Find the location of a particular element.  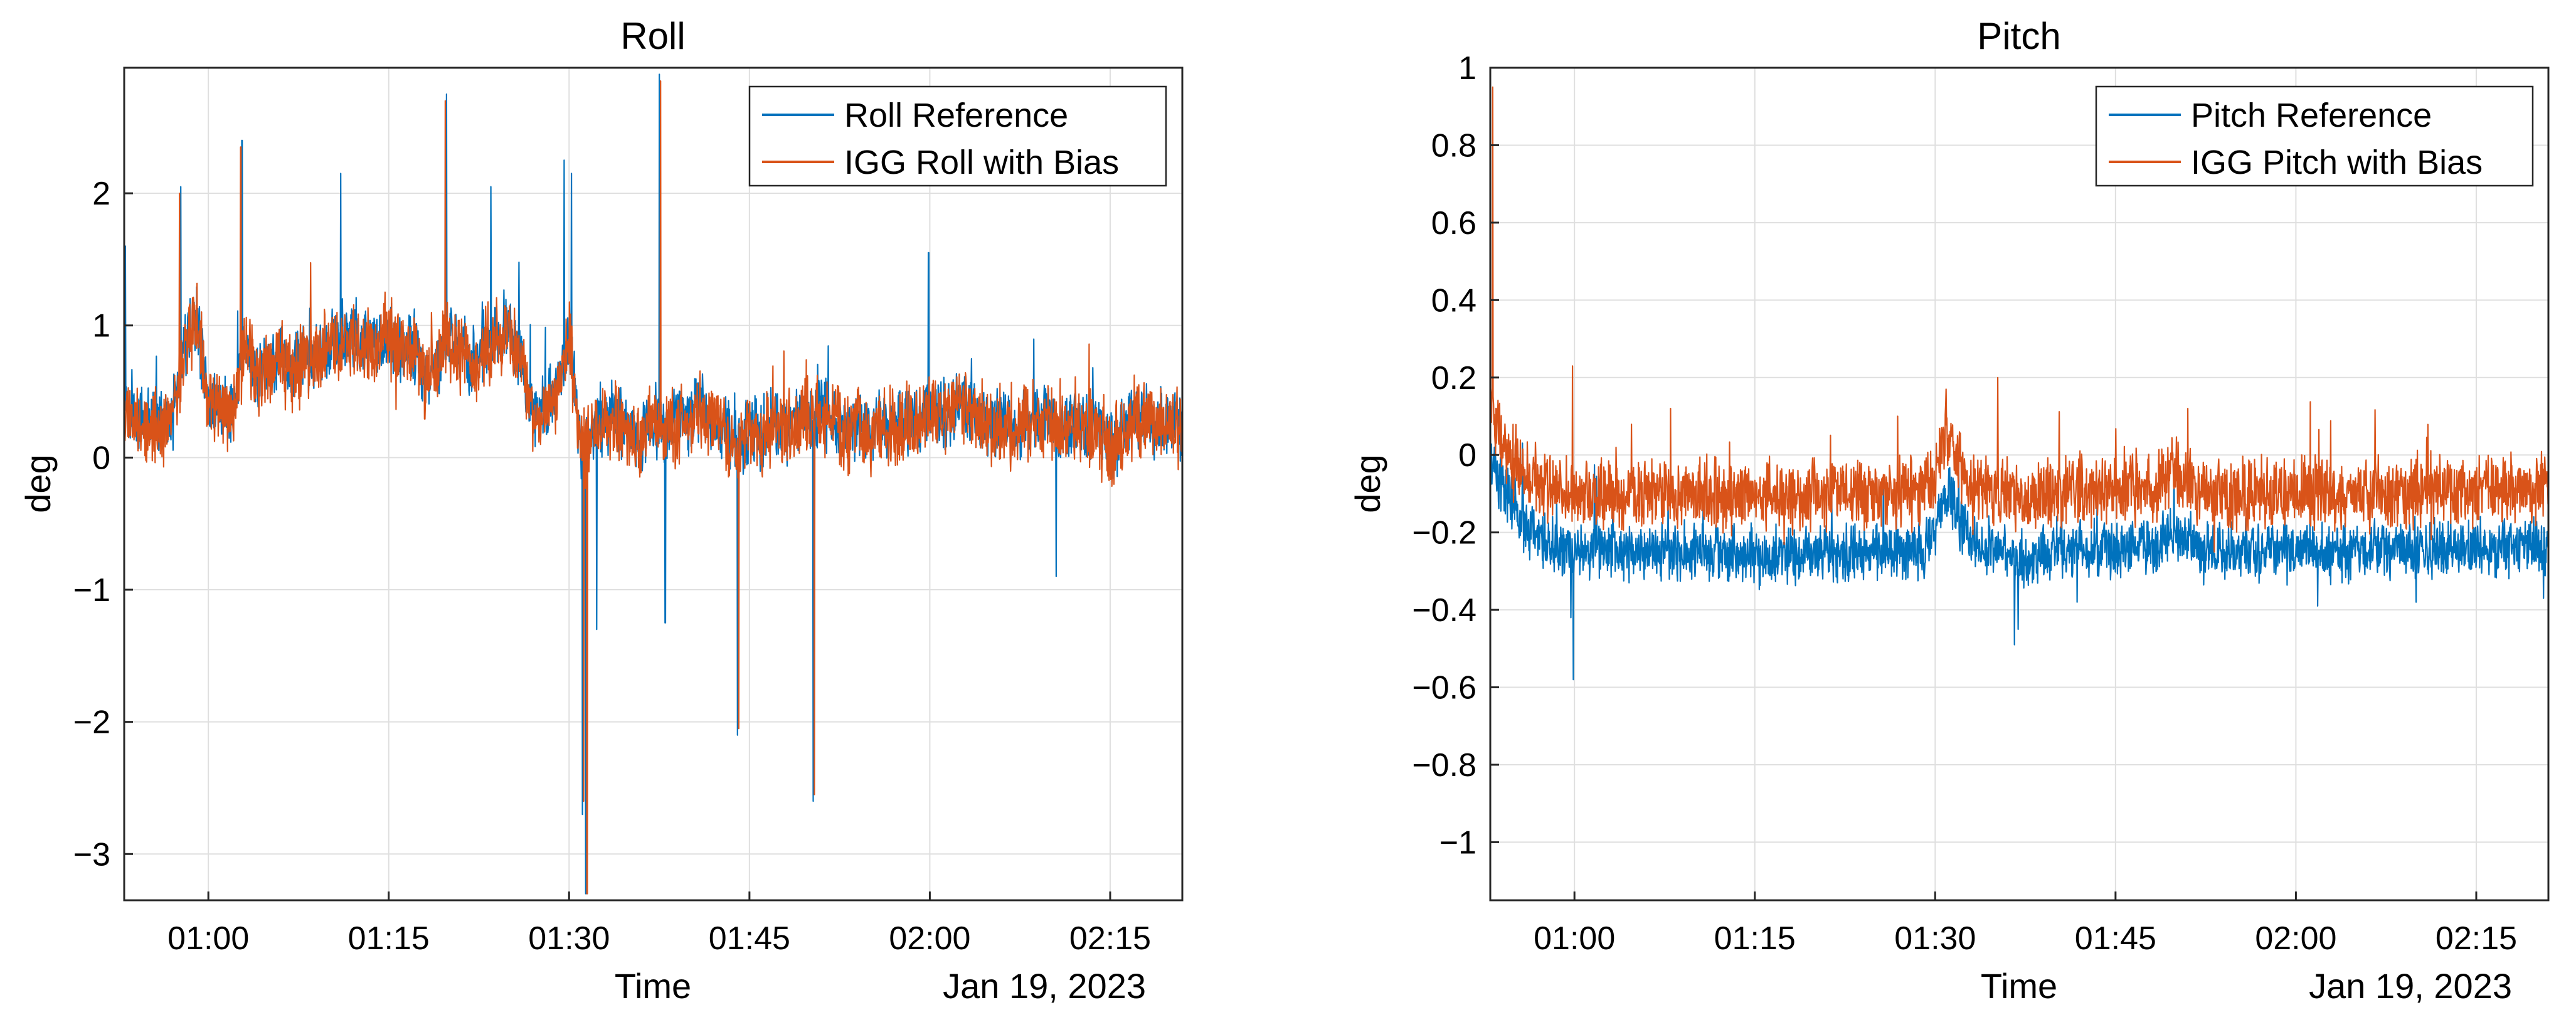

pitch-ylabel: deg is located at coordinates (1367, 484).